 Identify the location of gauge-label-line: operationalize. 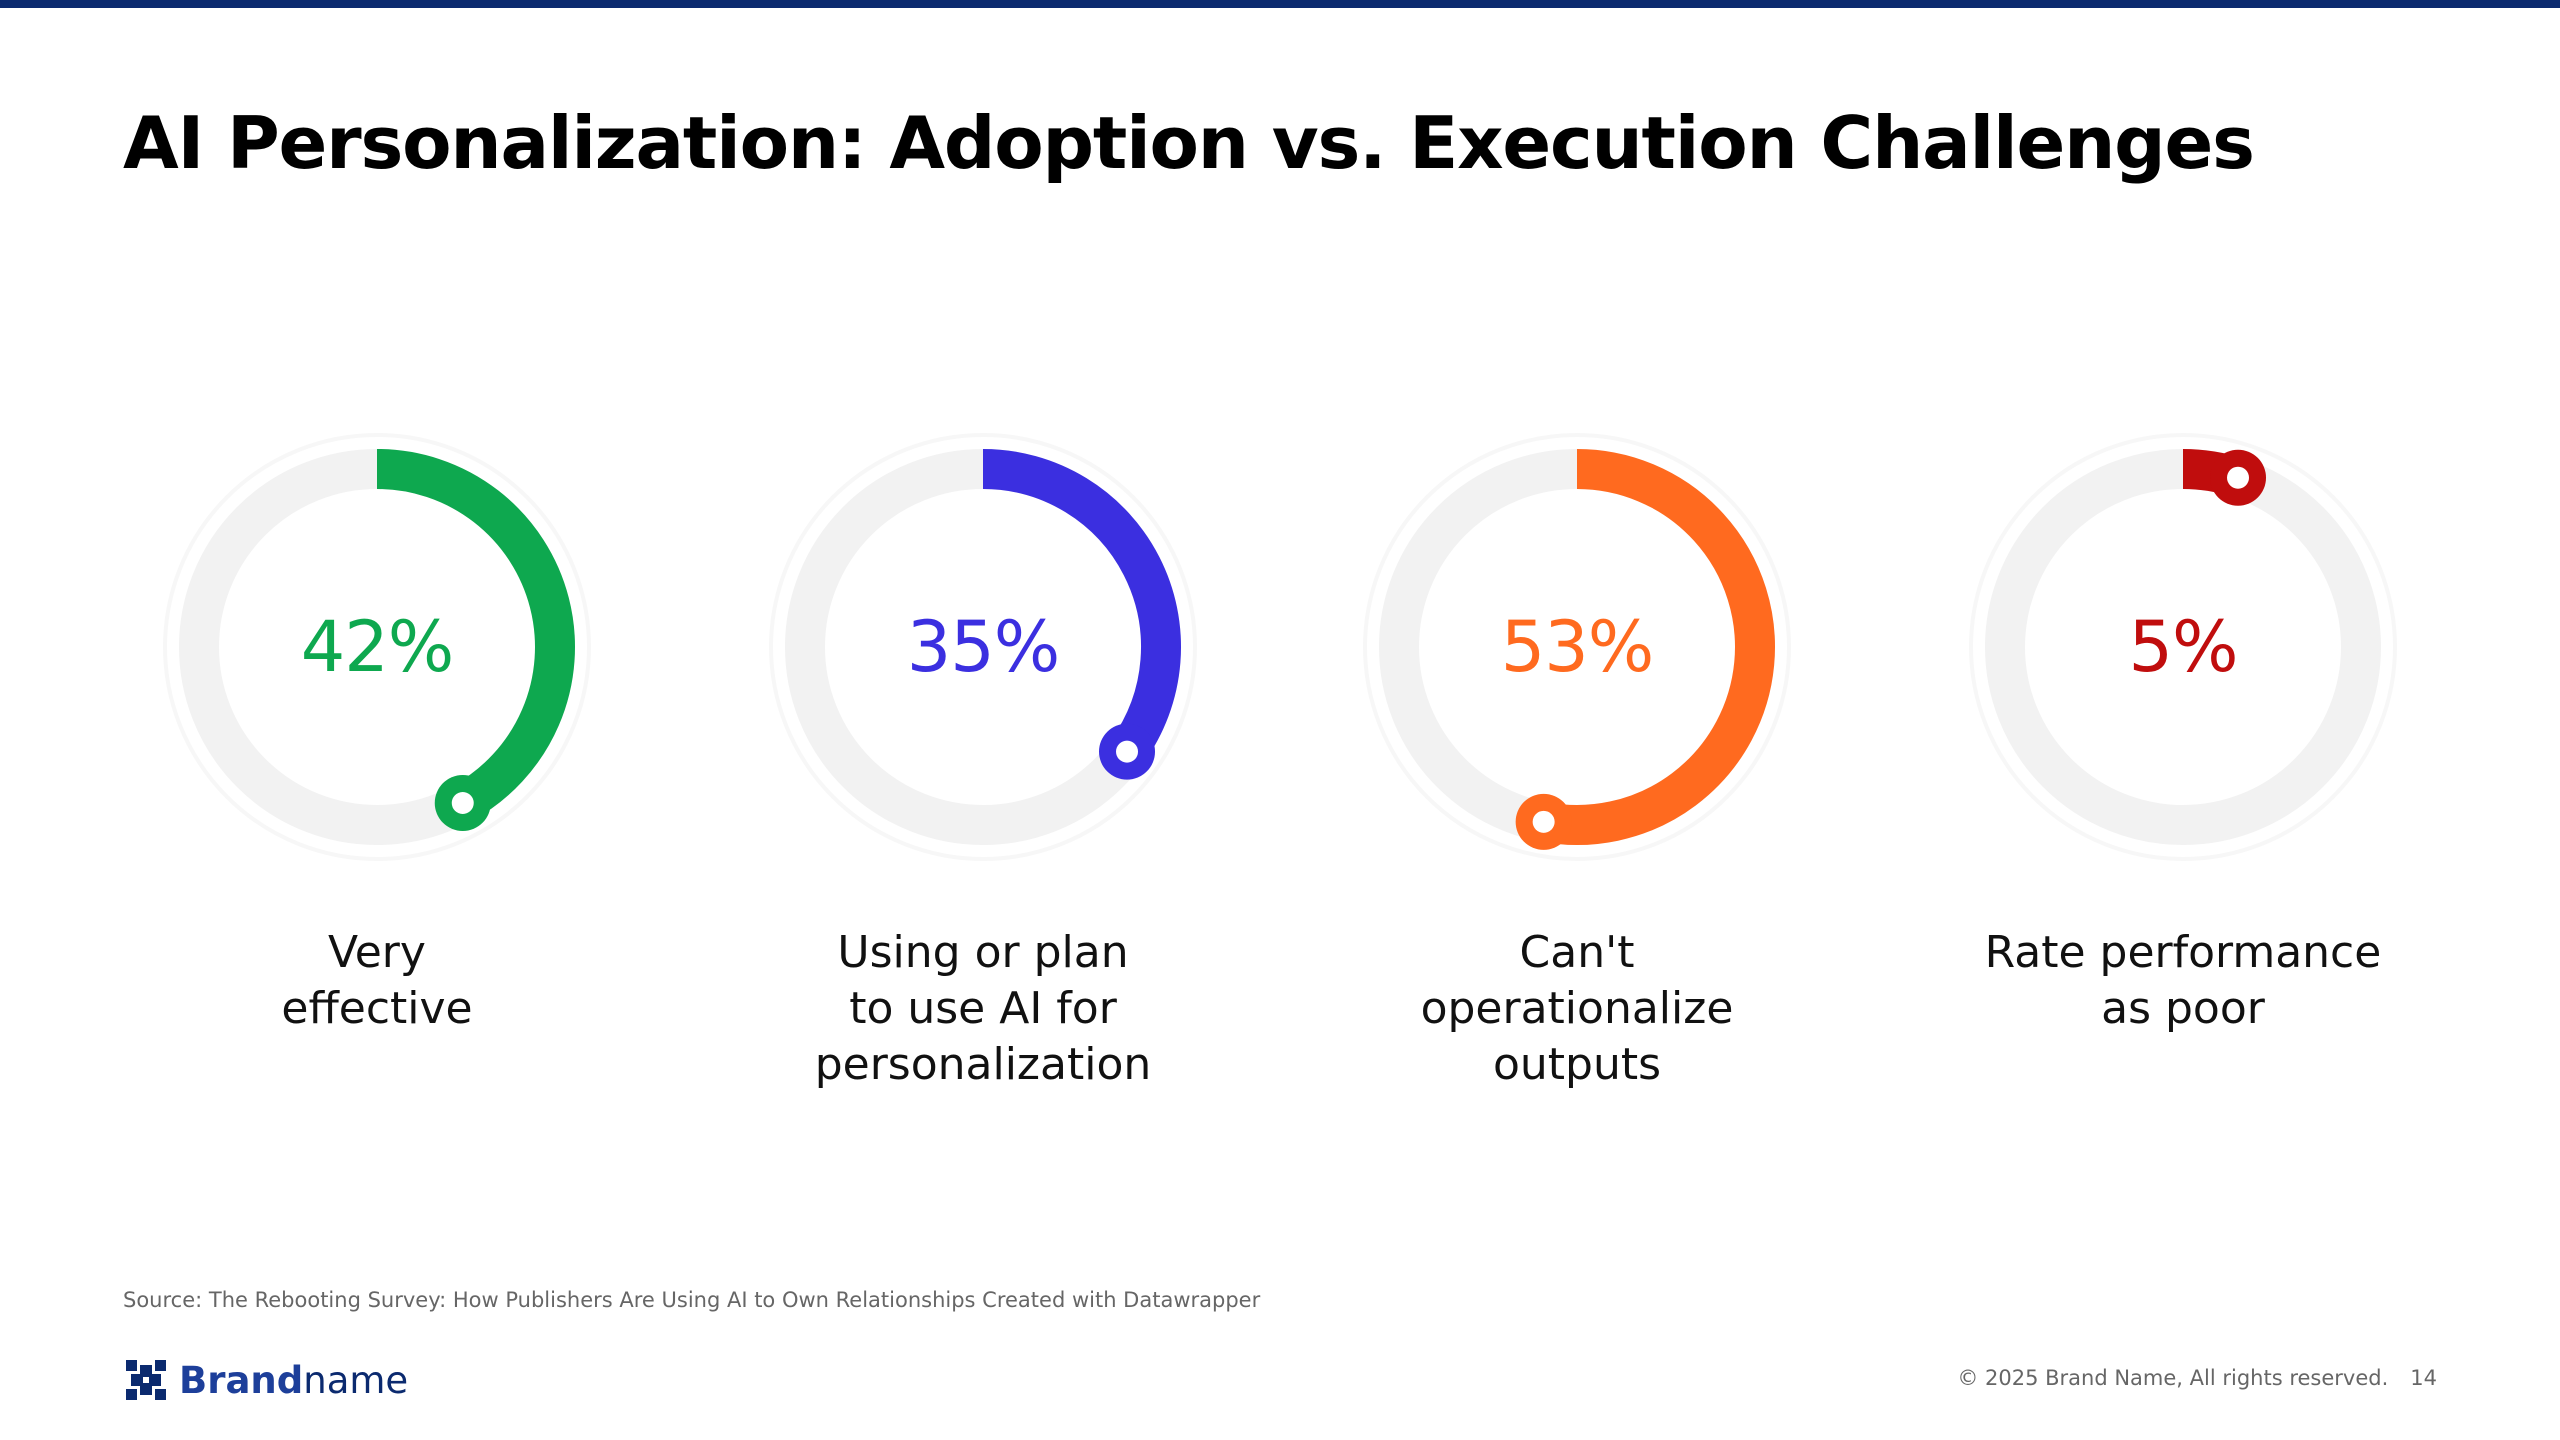
(1577, 1008).